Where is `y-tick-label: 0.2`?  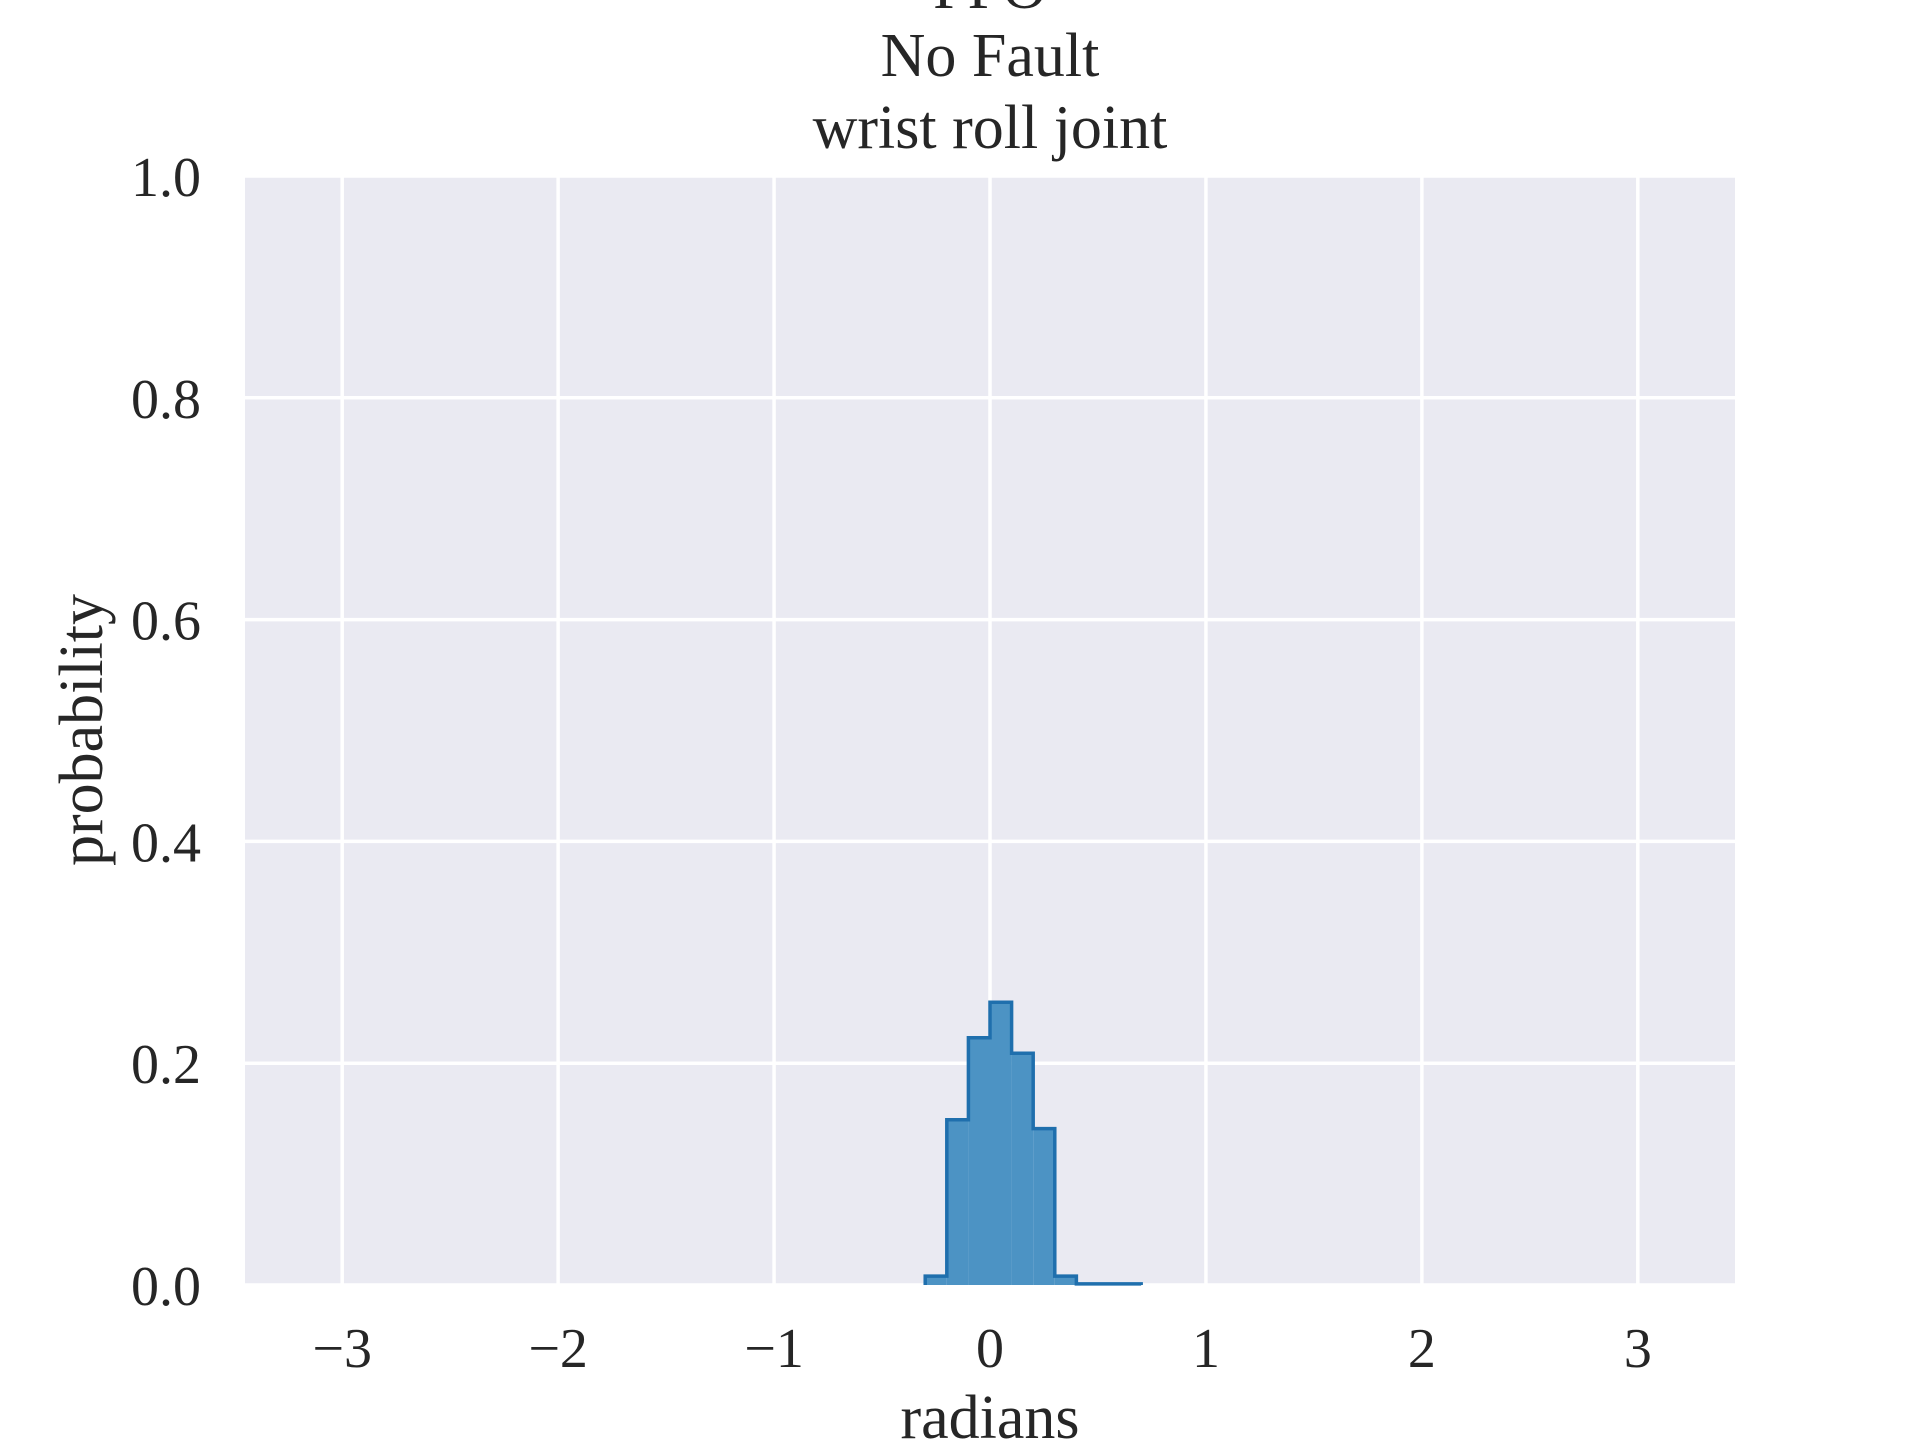 y-tick-label: 0.2 is located at coordinates (166, 1065).